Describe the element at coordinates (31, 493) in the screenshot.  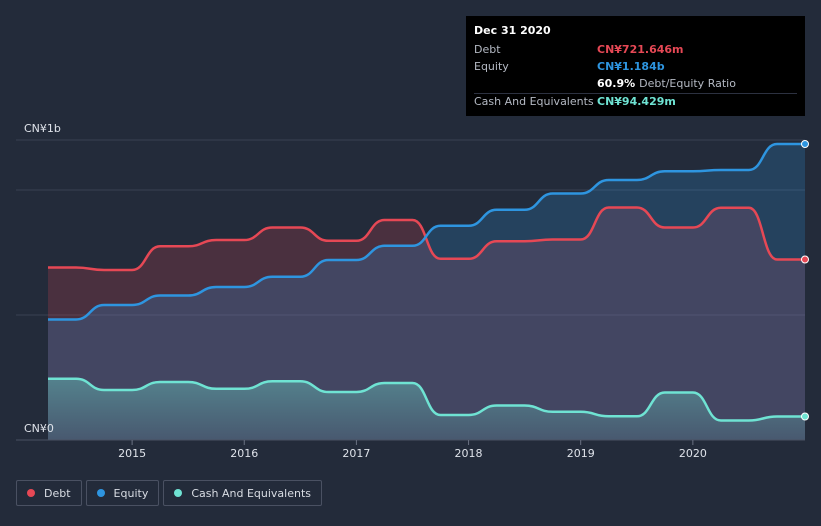
I see `legend-dot-debt` at that location.